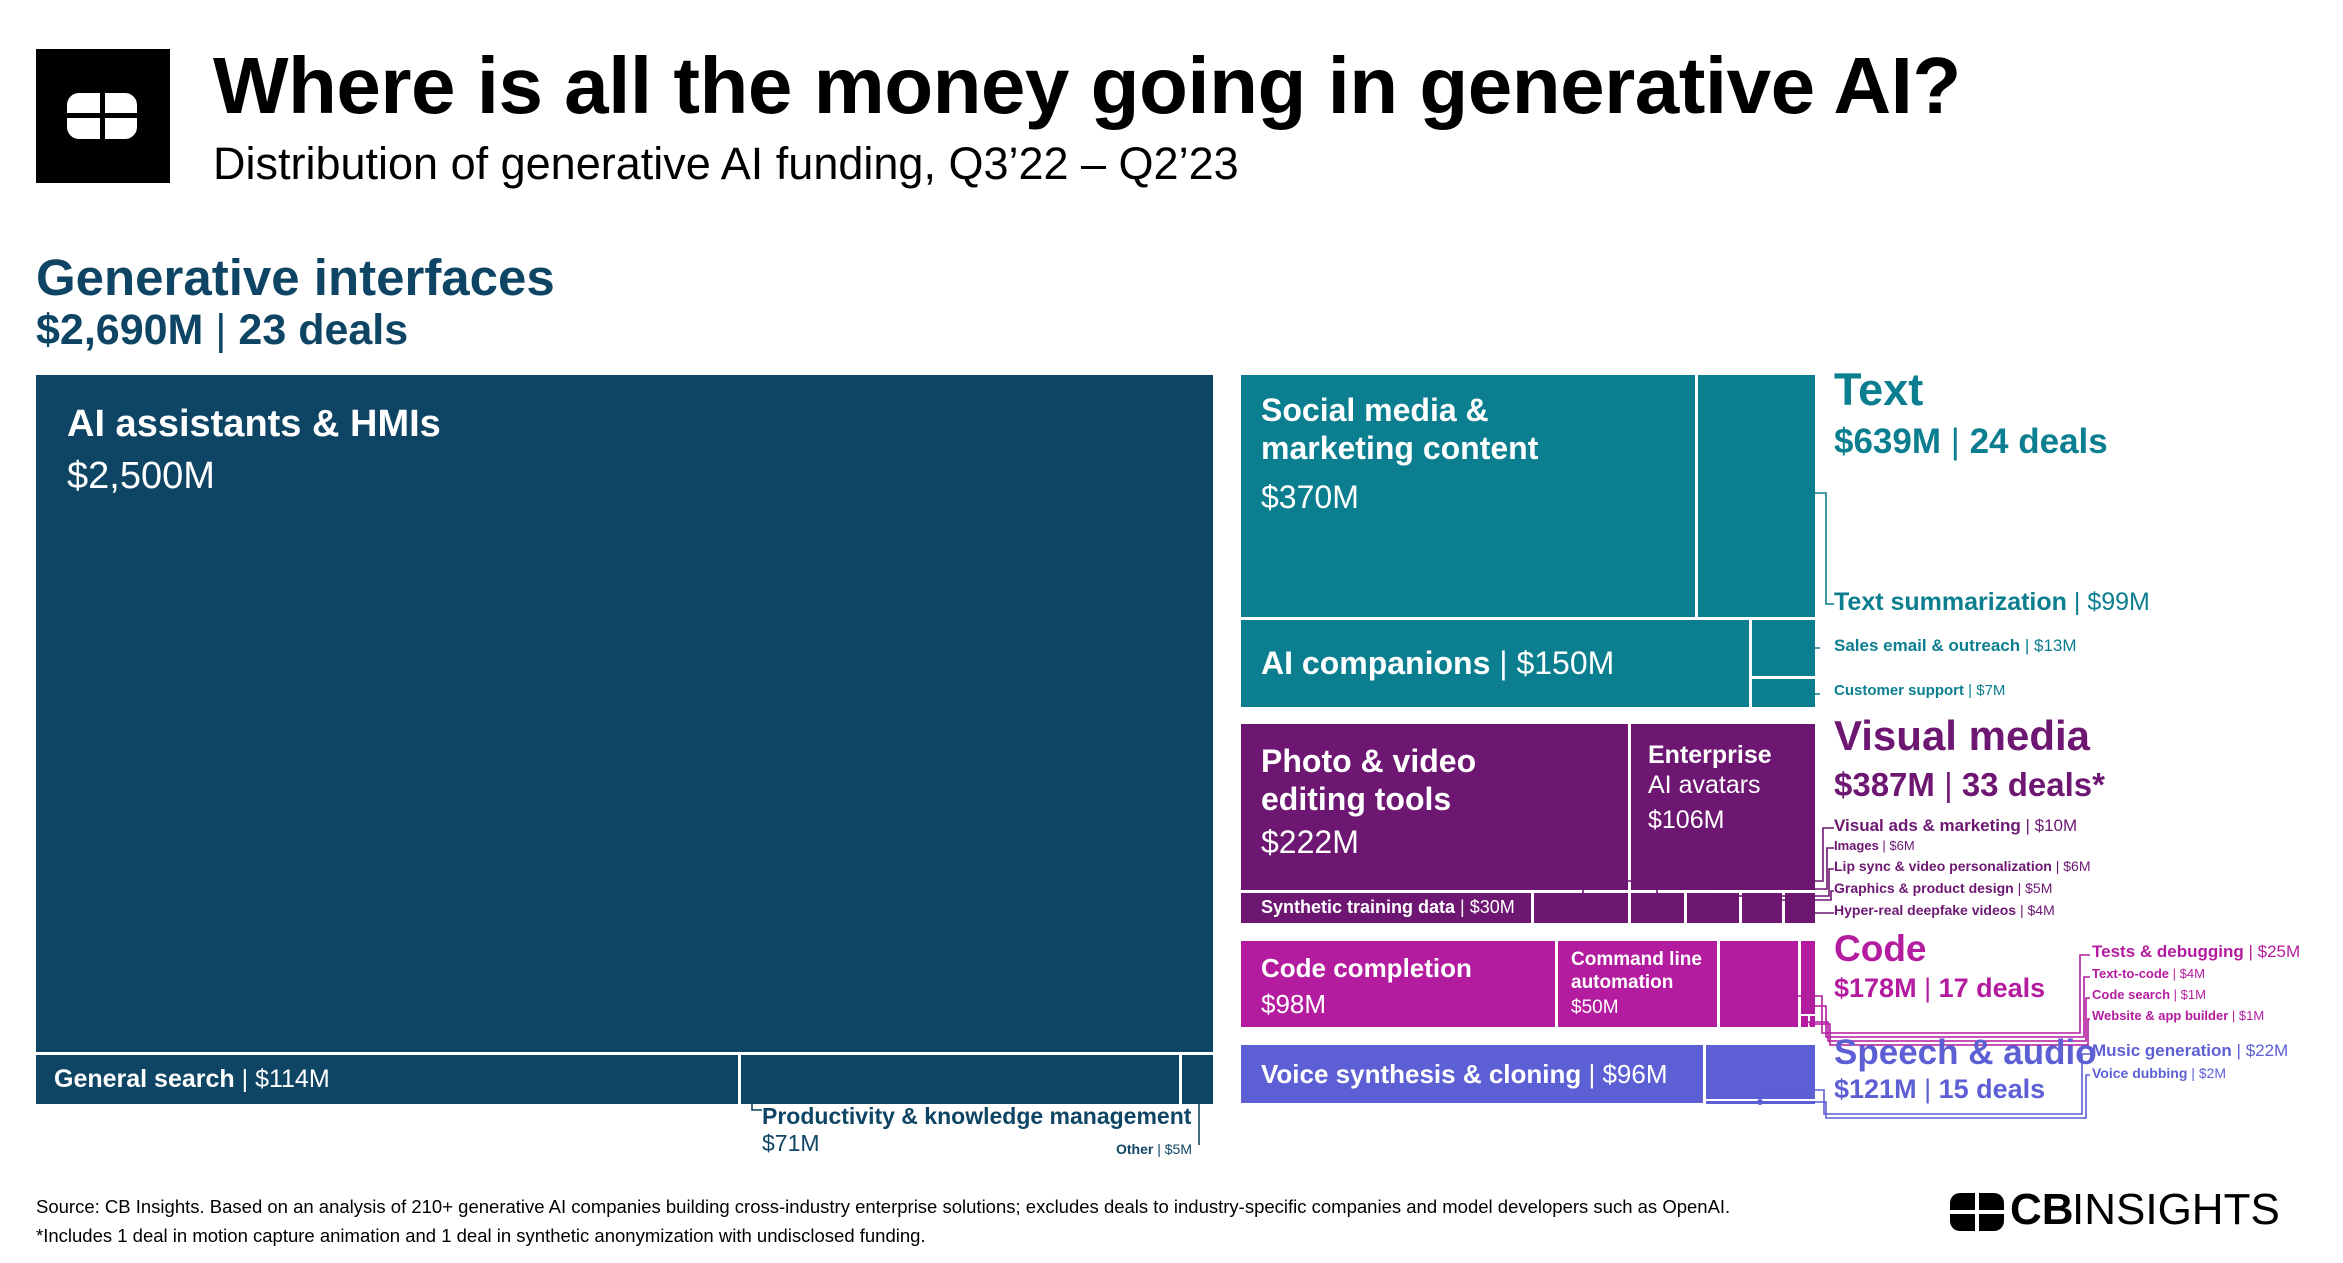  Describe the element at coordinates (1812, 1021) in the screenshot. I see `cell-website-builder` at that location.